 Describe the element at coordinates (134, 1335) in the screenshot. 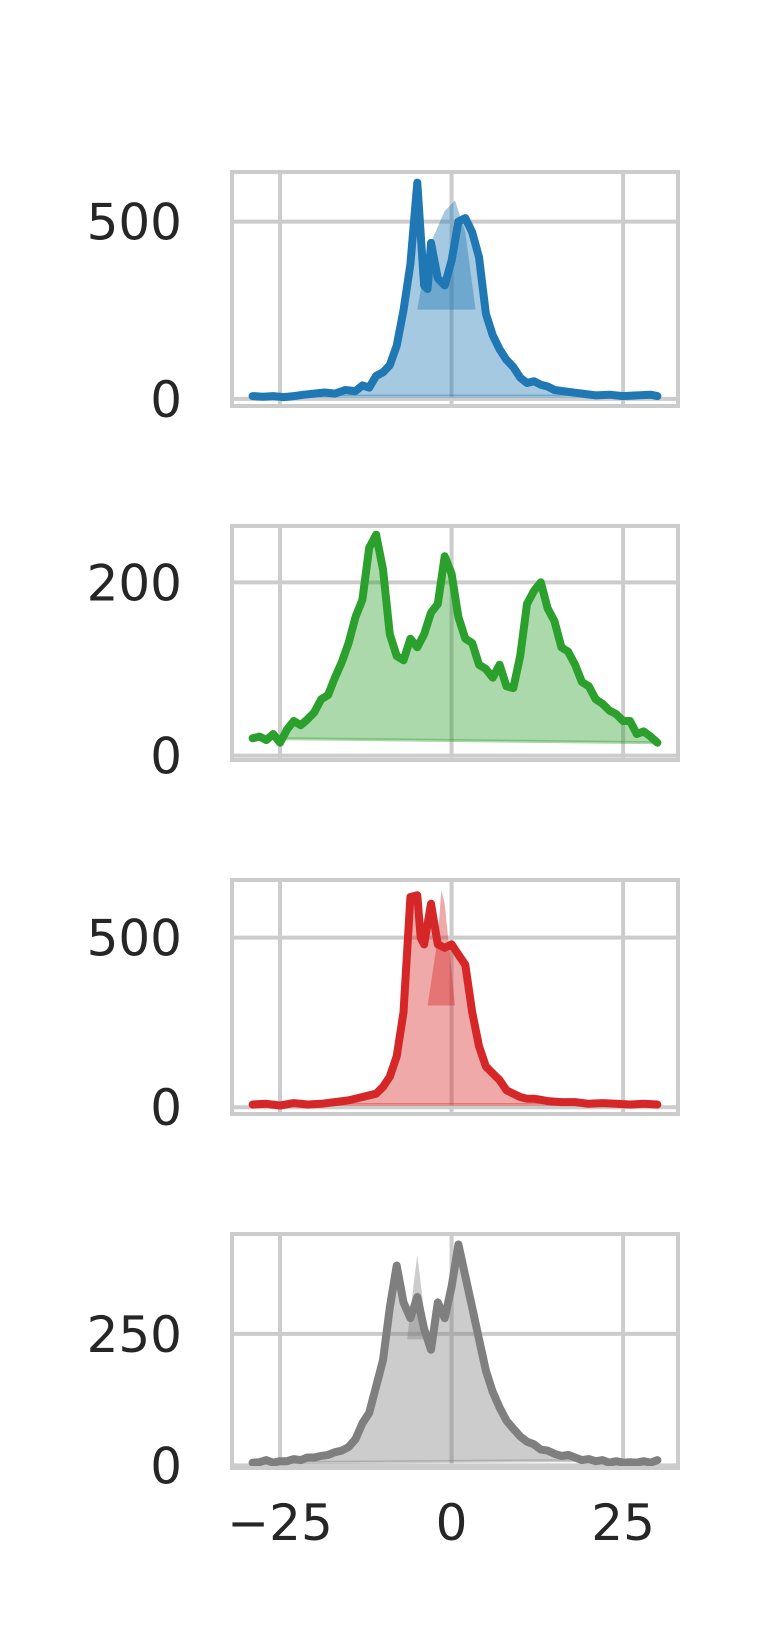

I see `y-tick-label: 250` at that location.